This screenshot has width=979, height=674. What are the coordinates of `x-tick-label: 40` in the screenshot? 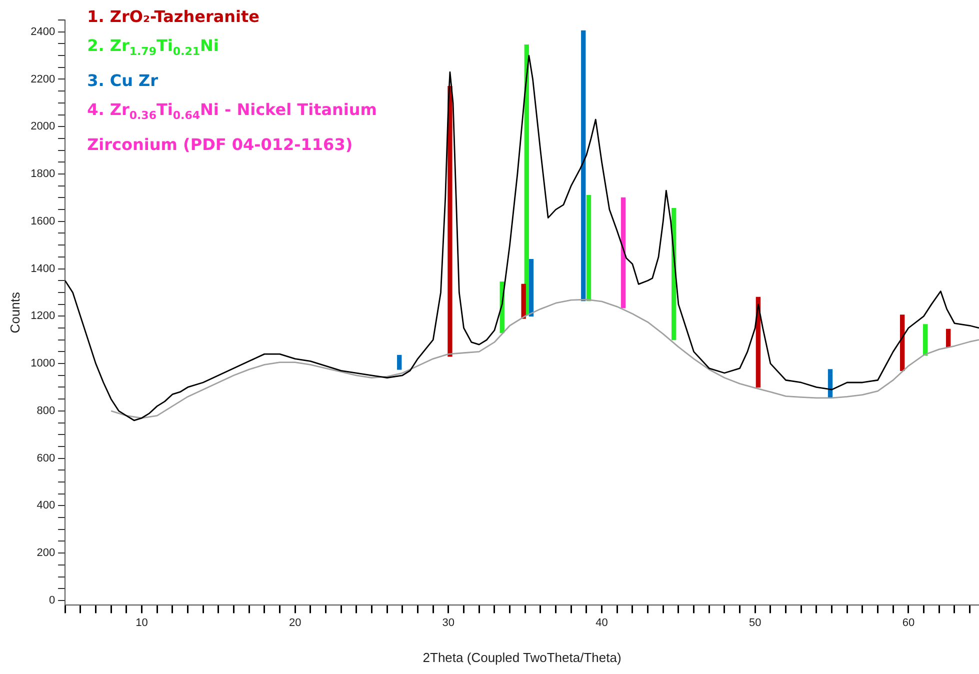 It's located at (602, 622).